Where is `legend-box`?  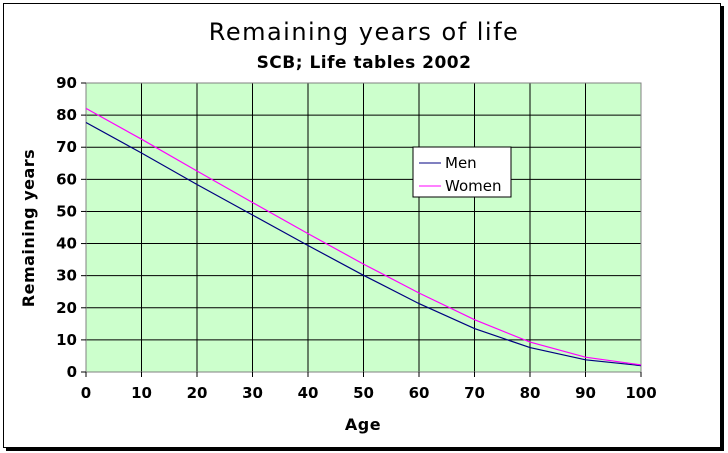 legend-box is located at coordinates (462, 172).